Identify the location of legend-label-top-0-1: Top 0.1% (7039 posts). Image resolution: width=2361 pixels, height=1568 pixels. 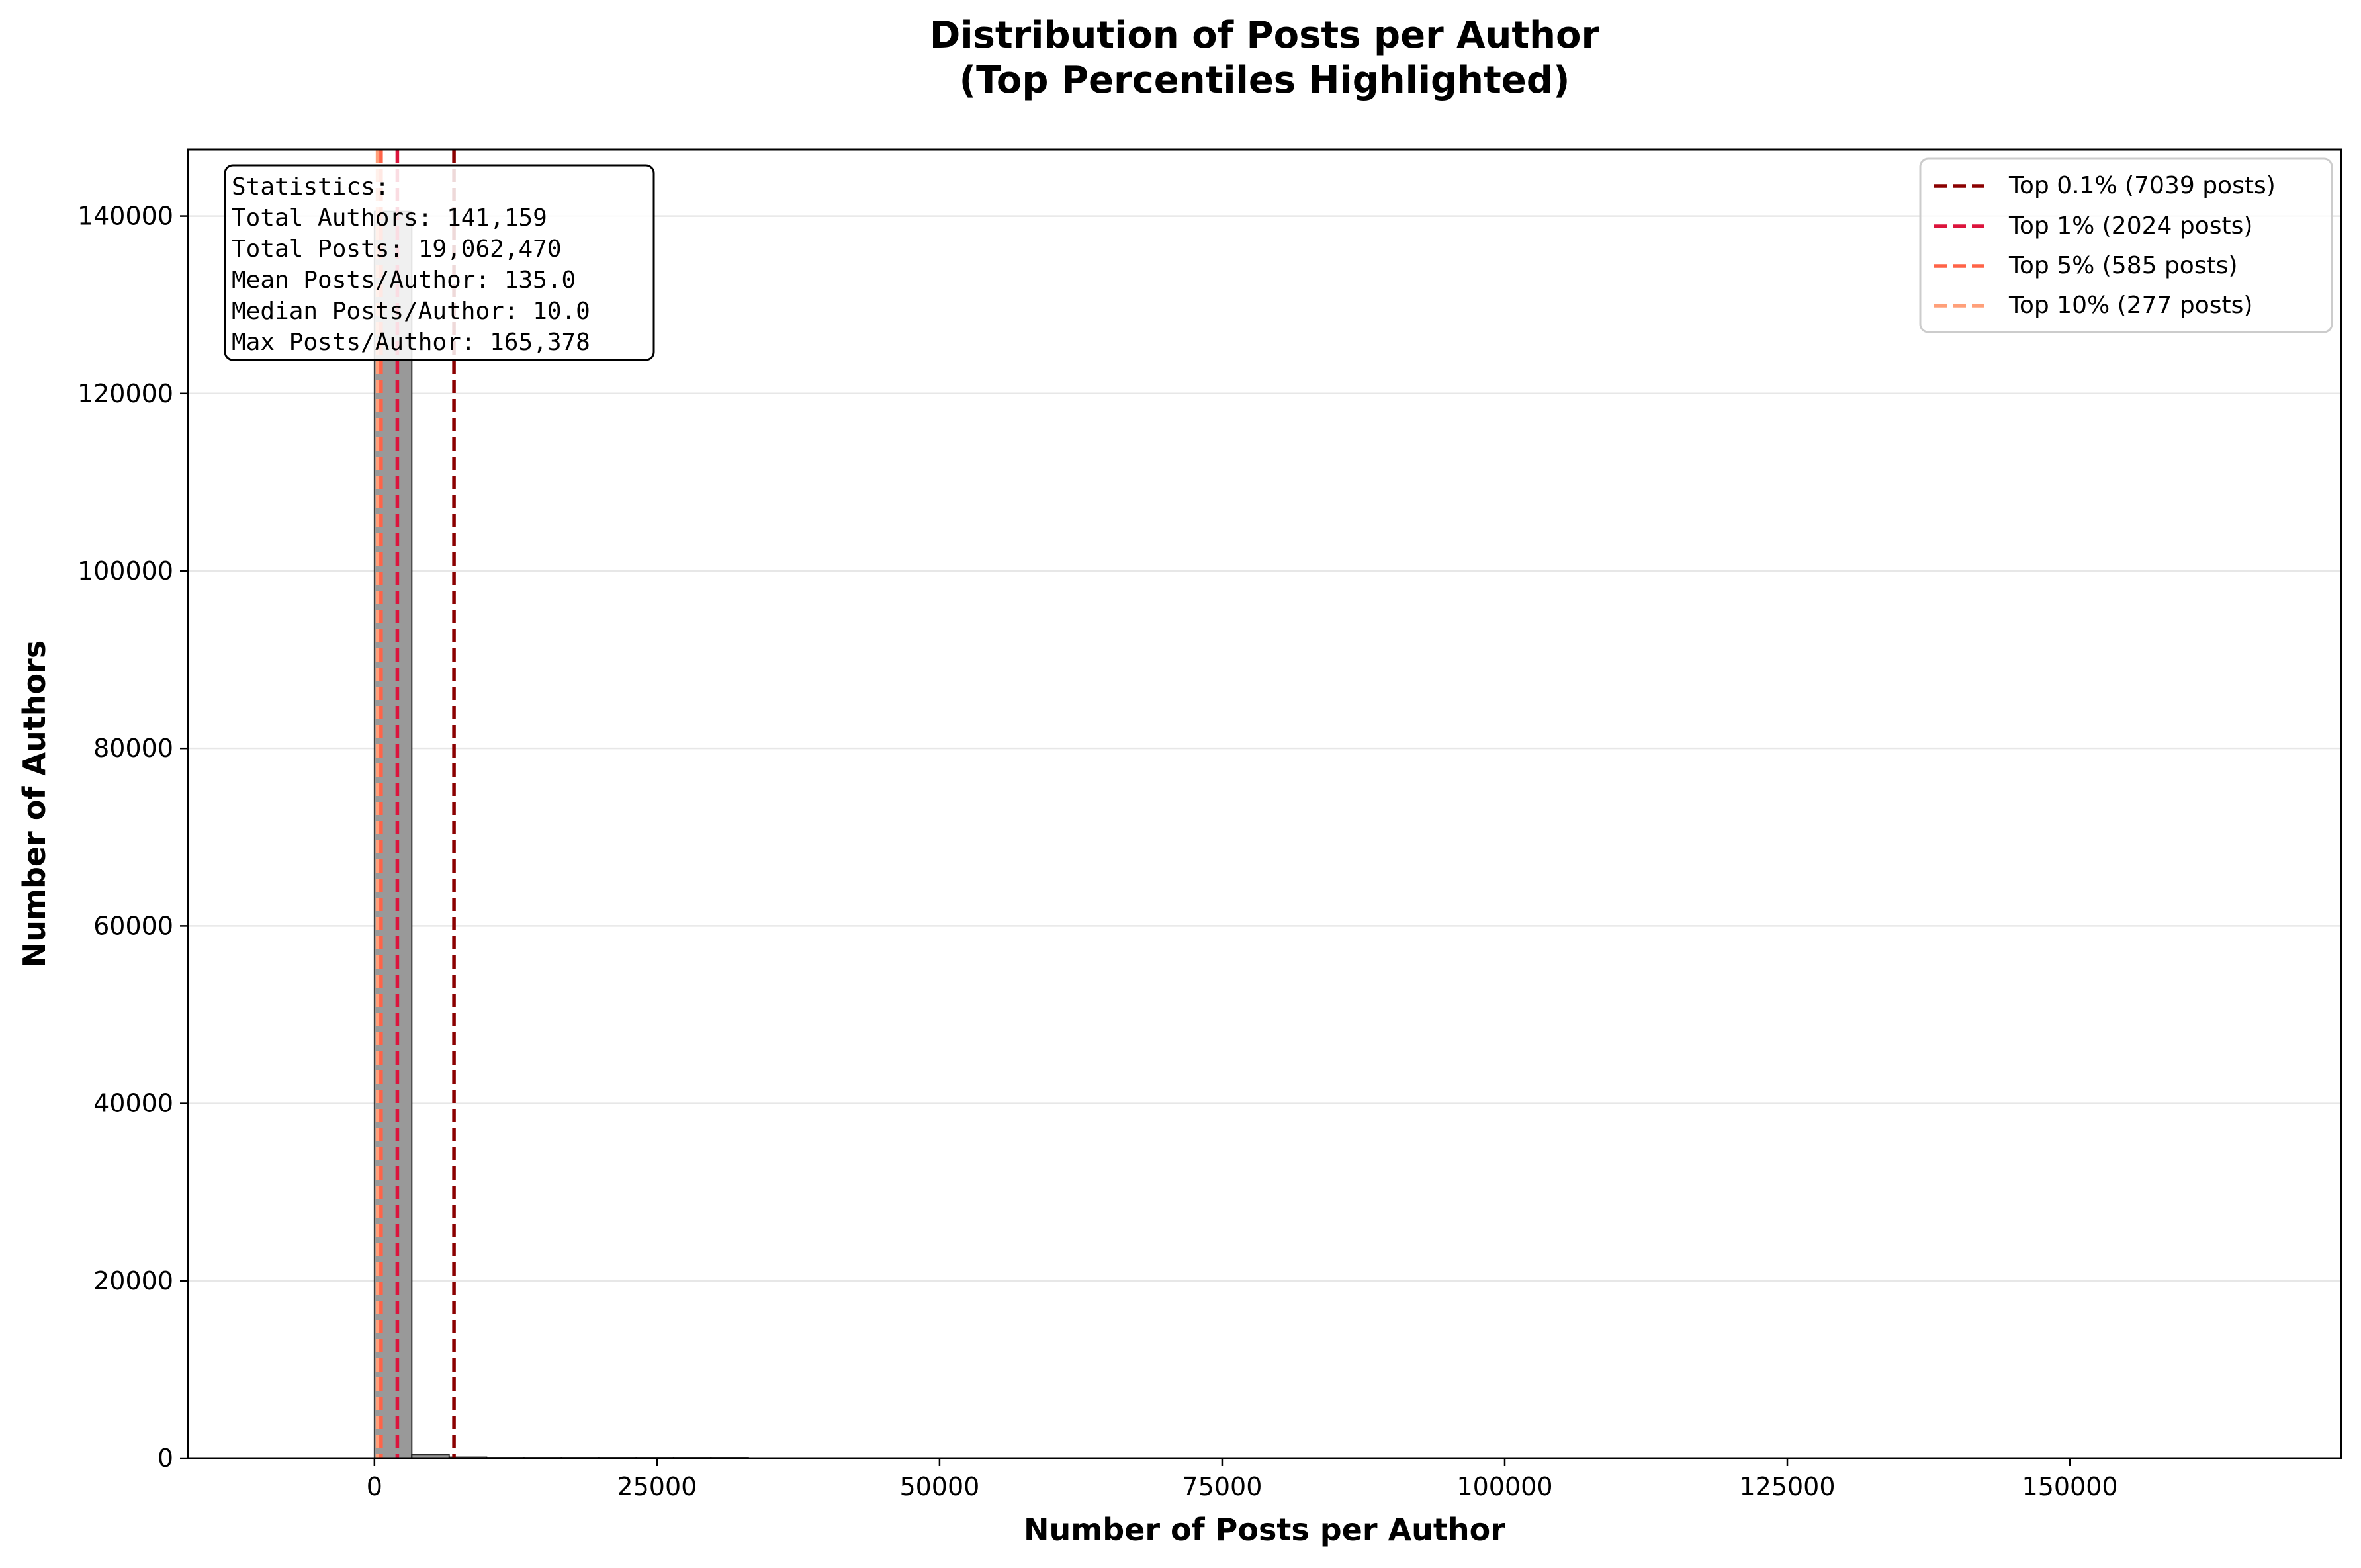
(2142, 185).